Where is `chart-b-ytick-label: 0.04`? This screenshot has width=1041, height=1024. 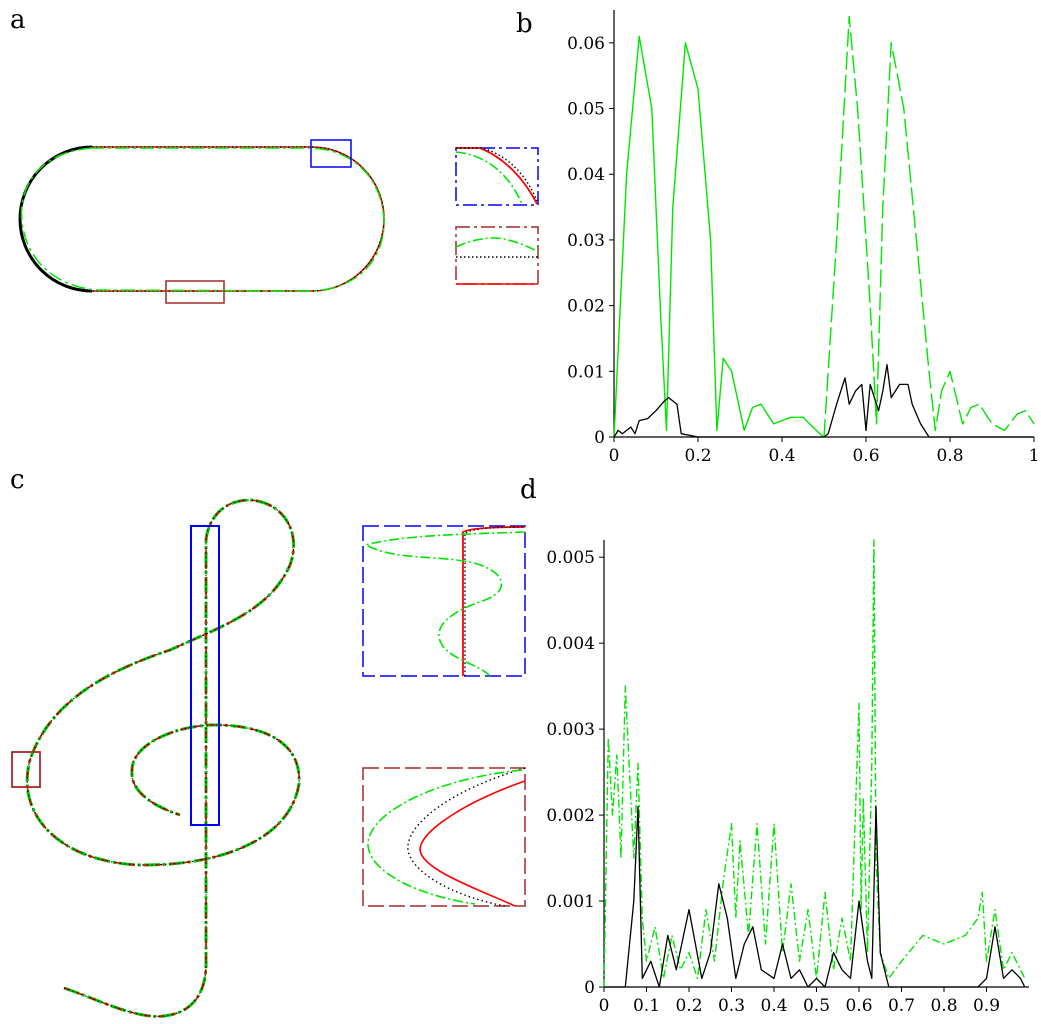 chart-b-ytick-label: 0.04 is located at coordinates (586, 175).